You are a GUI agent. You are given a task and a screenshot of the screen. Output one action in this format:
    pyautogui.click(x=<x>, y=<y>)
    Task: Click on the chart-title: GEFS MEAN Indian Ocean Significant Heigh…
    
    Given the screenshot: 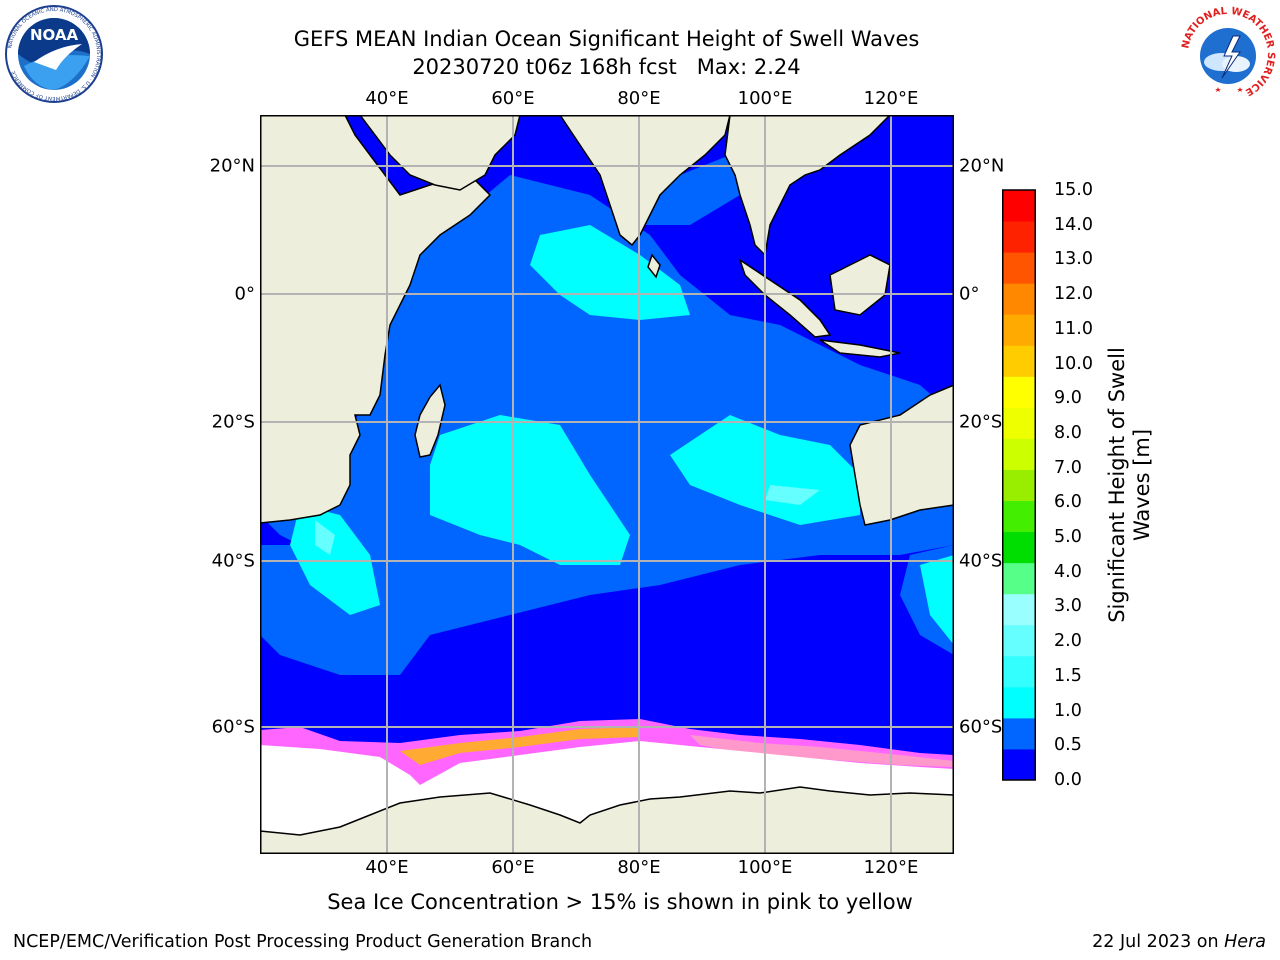 What is the action you would take?
    pyautogui.click(x=606, y=39)
    